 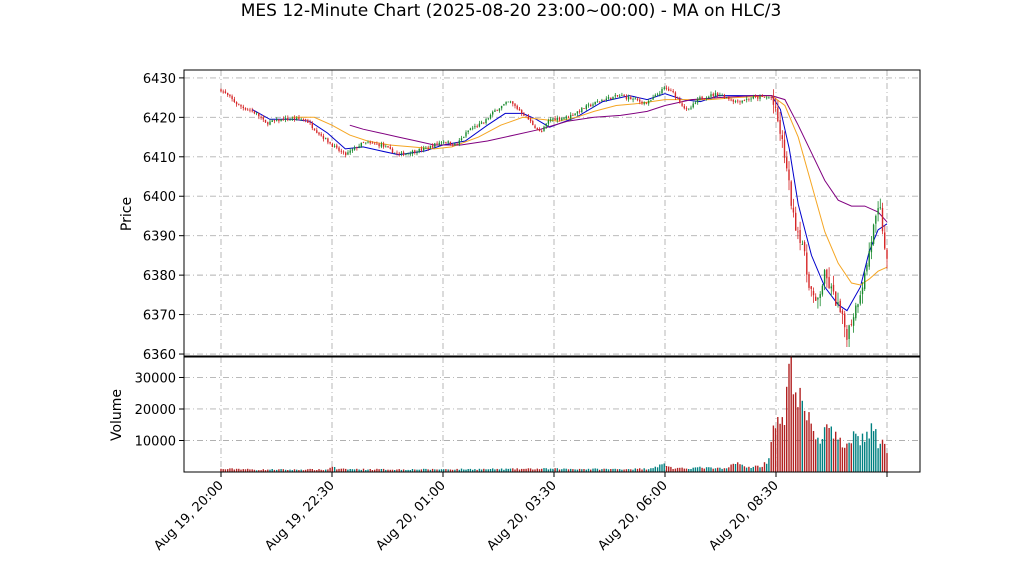 What do you see at coordinates (117, 415) in the screenshot?
I see `volume-axis-label: Volume` at bounding box center [117, 415].